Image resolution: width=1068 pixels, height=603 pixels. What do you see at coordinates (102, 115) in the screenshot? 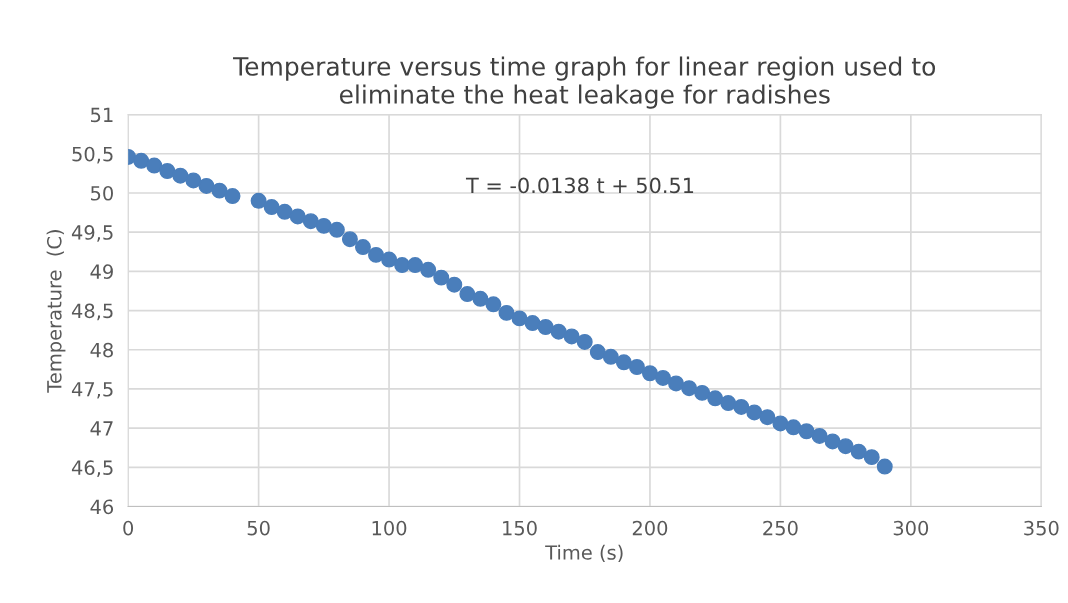
I see `y-tick-label: 51` at bounding box center [102, 115].